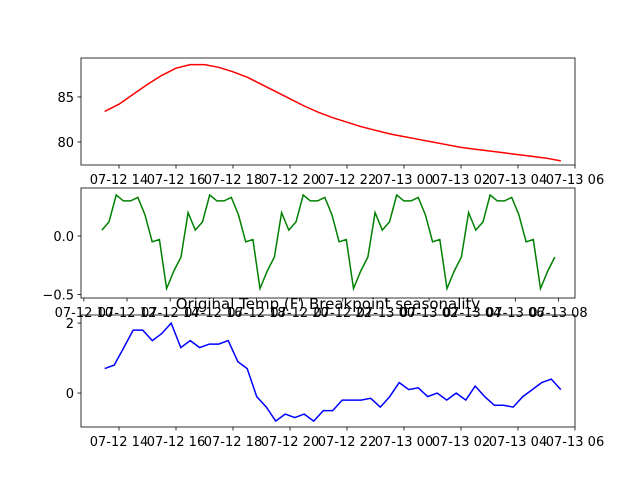 Image resolution: width=640 pixels, height=480 pixels. What do you see at coordinates (65, 143) in the screenshot?
I see `y-tick-label: 80` at bounding box center [65, 143].